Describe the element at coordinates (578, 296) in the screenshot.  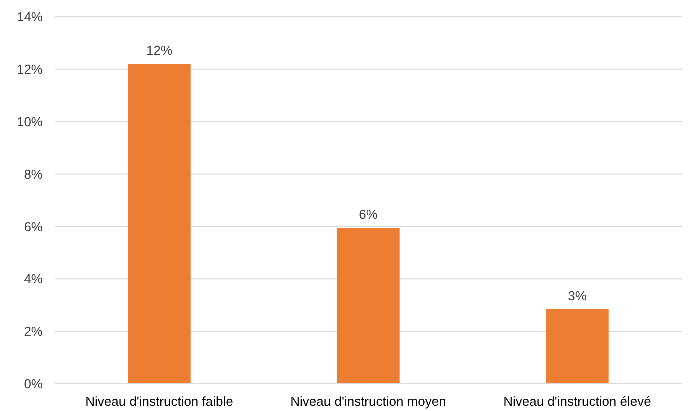
I see `data-label: 3%` at that location.